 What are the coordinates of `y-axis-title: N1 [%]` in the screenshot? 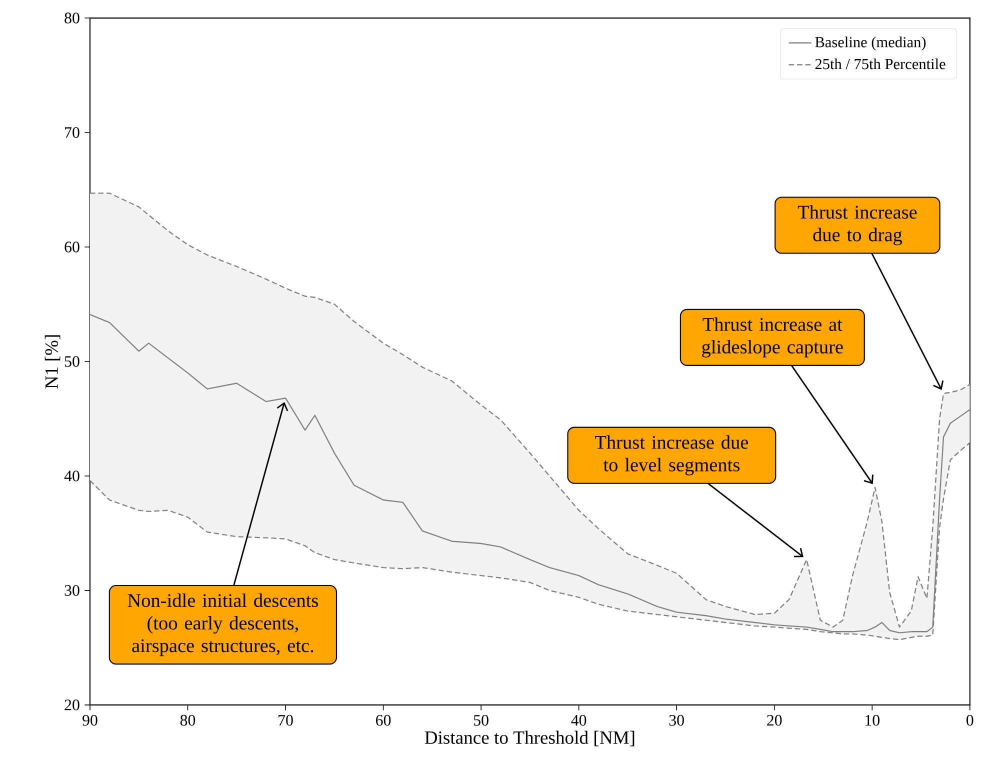 It's located at (52, 362).